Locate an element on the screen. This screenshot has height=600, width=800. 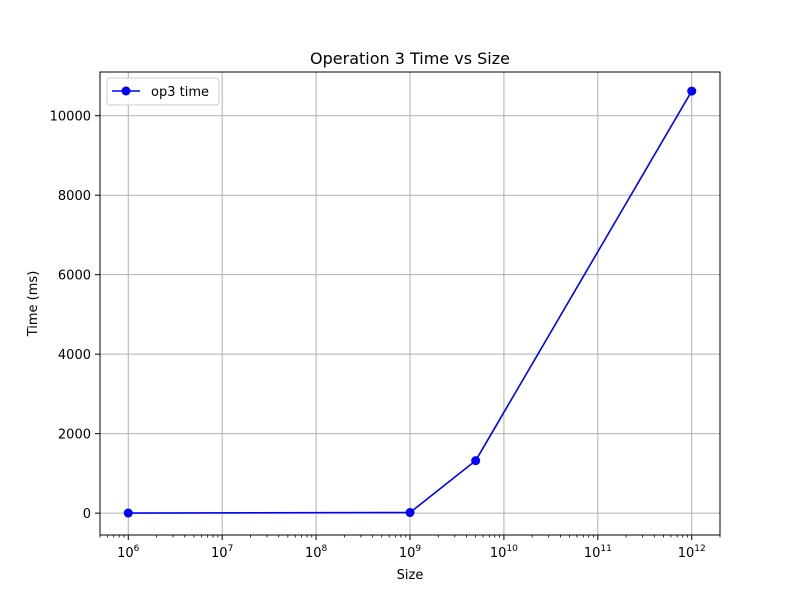
x-axis-label: Size is located at coordinates (410, 575).